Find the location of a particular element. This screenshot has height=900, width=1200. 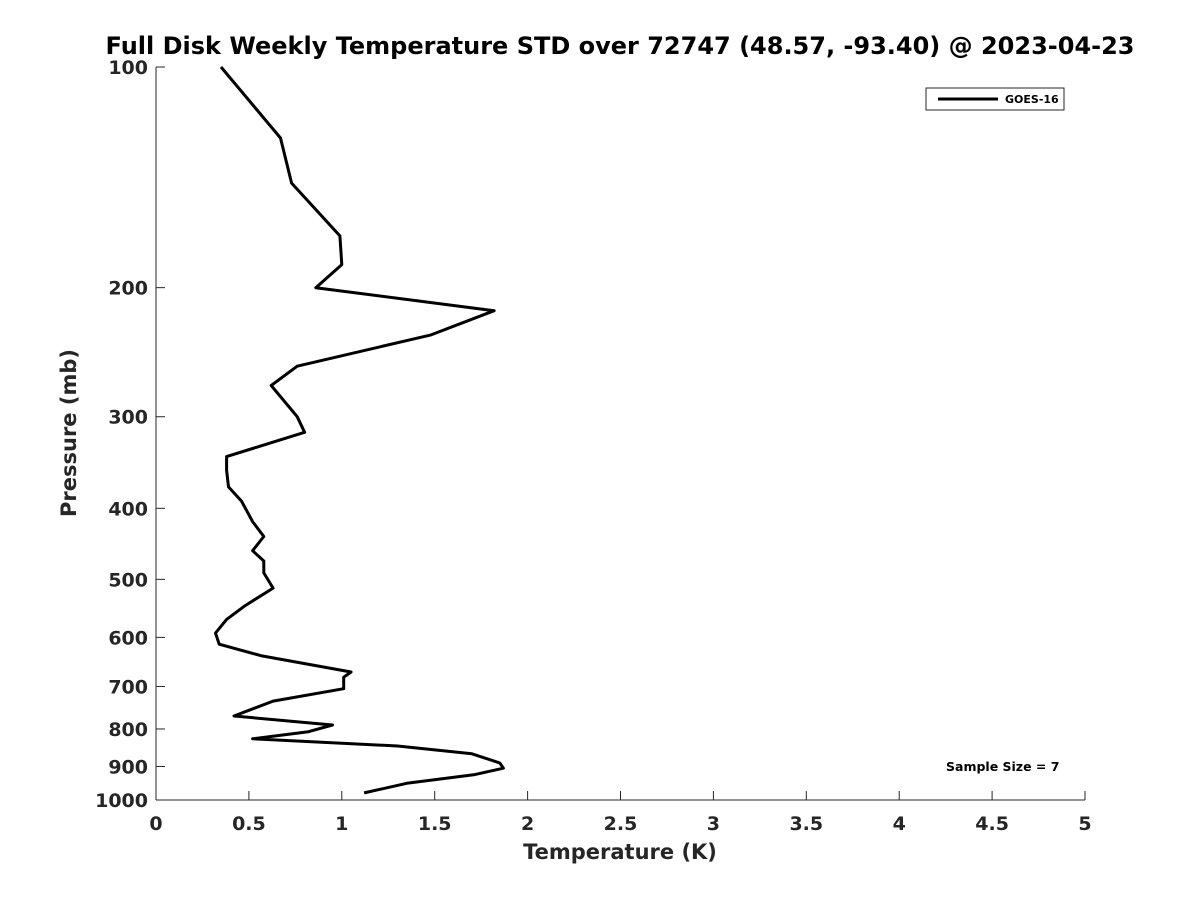

x-tick-label: 3 is located at coordinates (713, 824).